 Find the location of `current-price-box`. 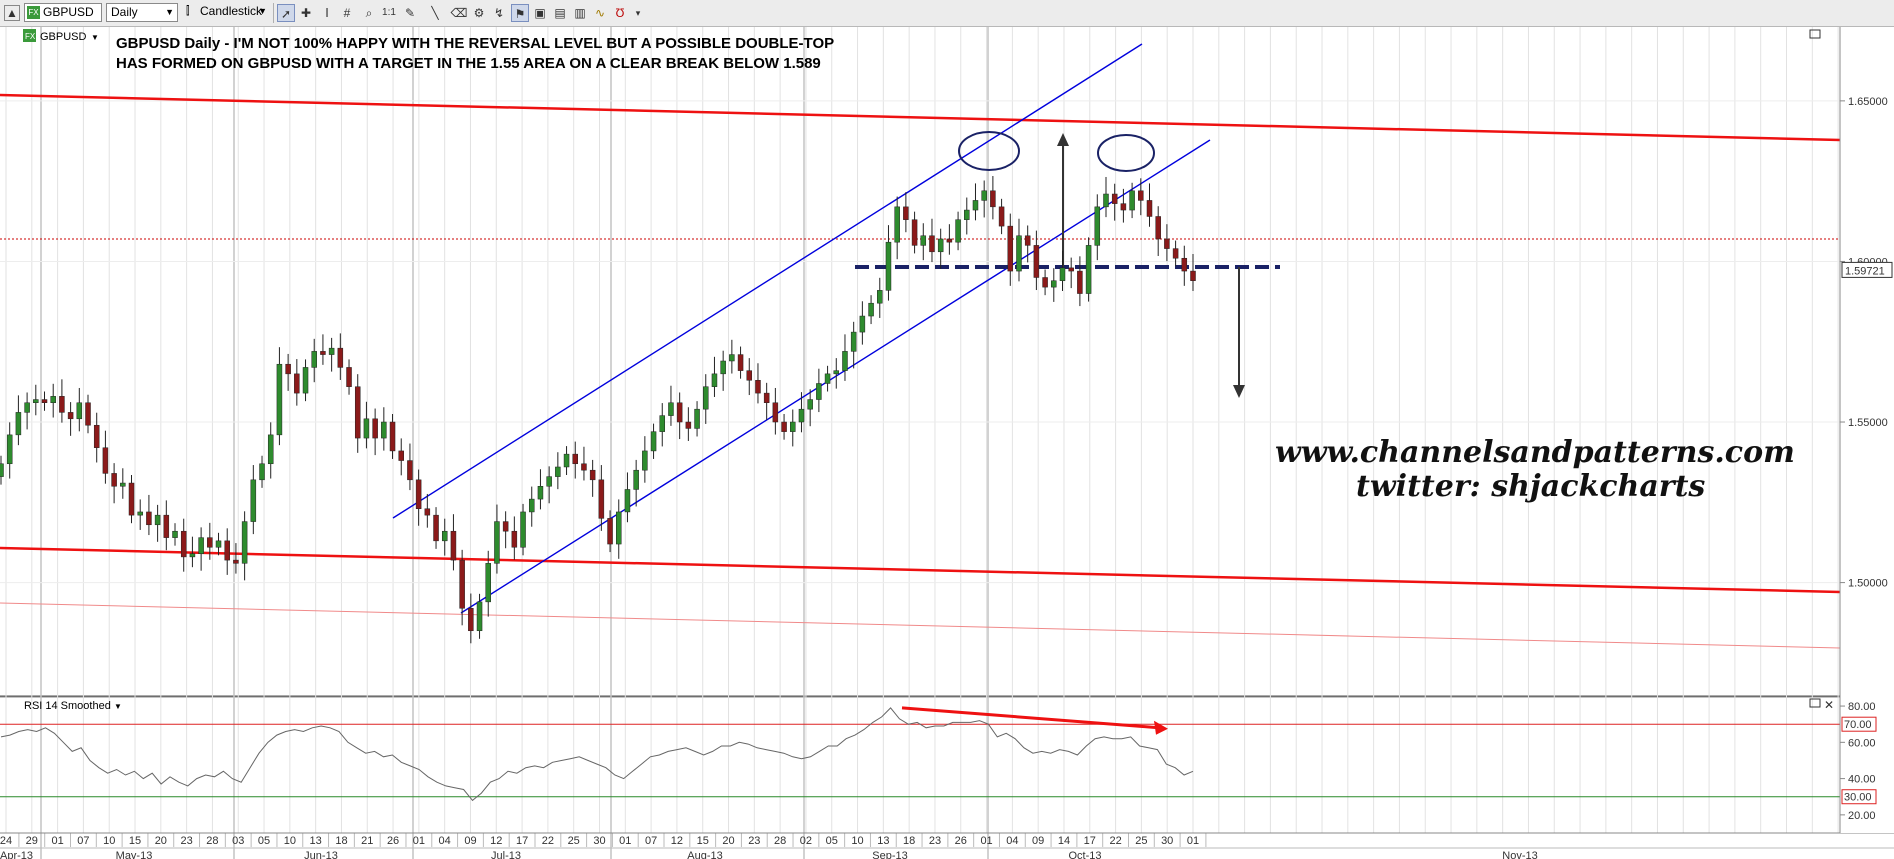

current-price-box is located at coordinates (1867, 269).